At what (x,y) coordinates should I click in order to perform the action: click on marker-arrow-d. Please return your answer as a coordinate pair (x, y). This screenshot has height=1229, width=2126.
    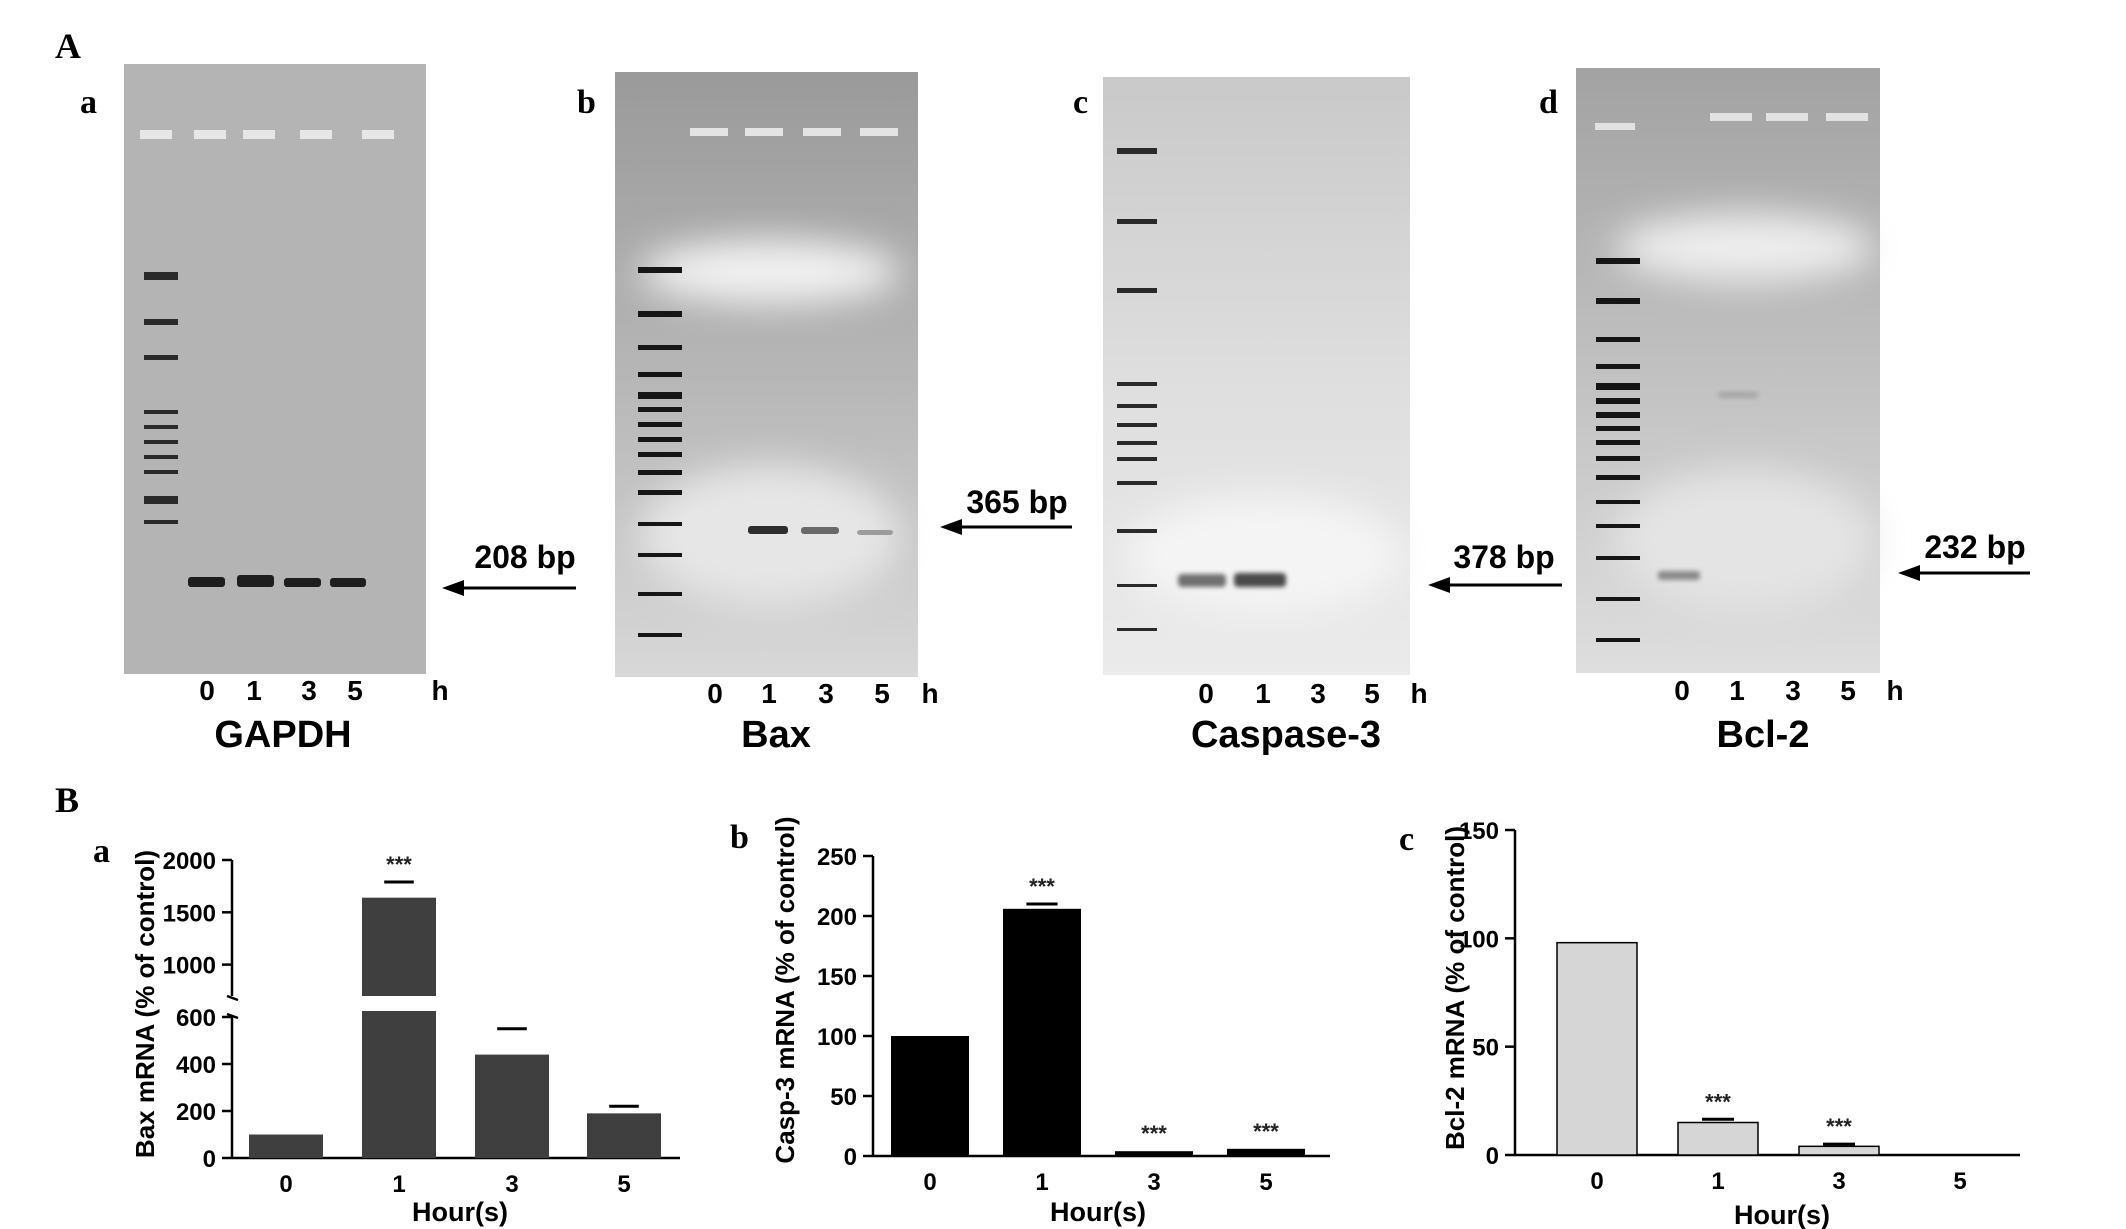
    Looking at the image, I should click on (1964, 573).